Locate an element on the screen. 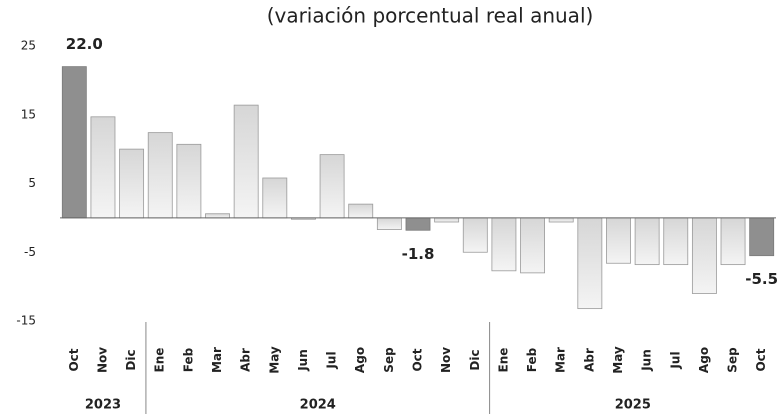 The image size is (782, 414). group-label: 2025 is located at coordinates (633, 405).